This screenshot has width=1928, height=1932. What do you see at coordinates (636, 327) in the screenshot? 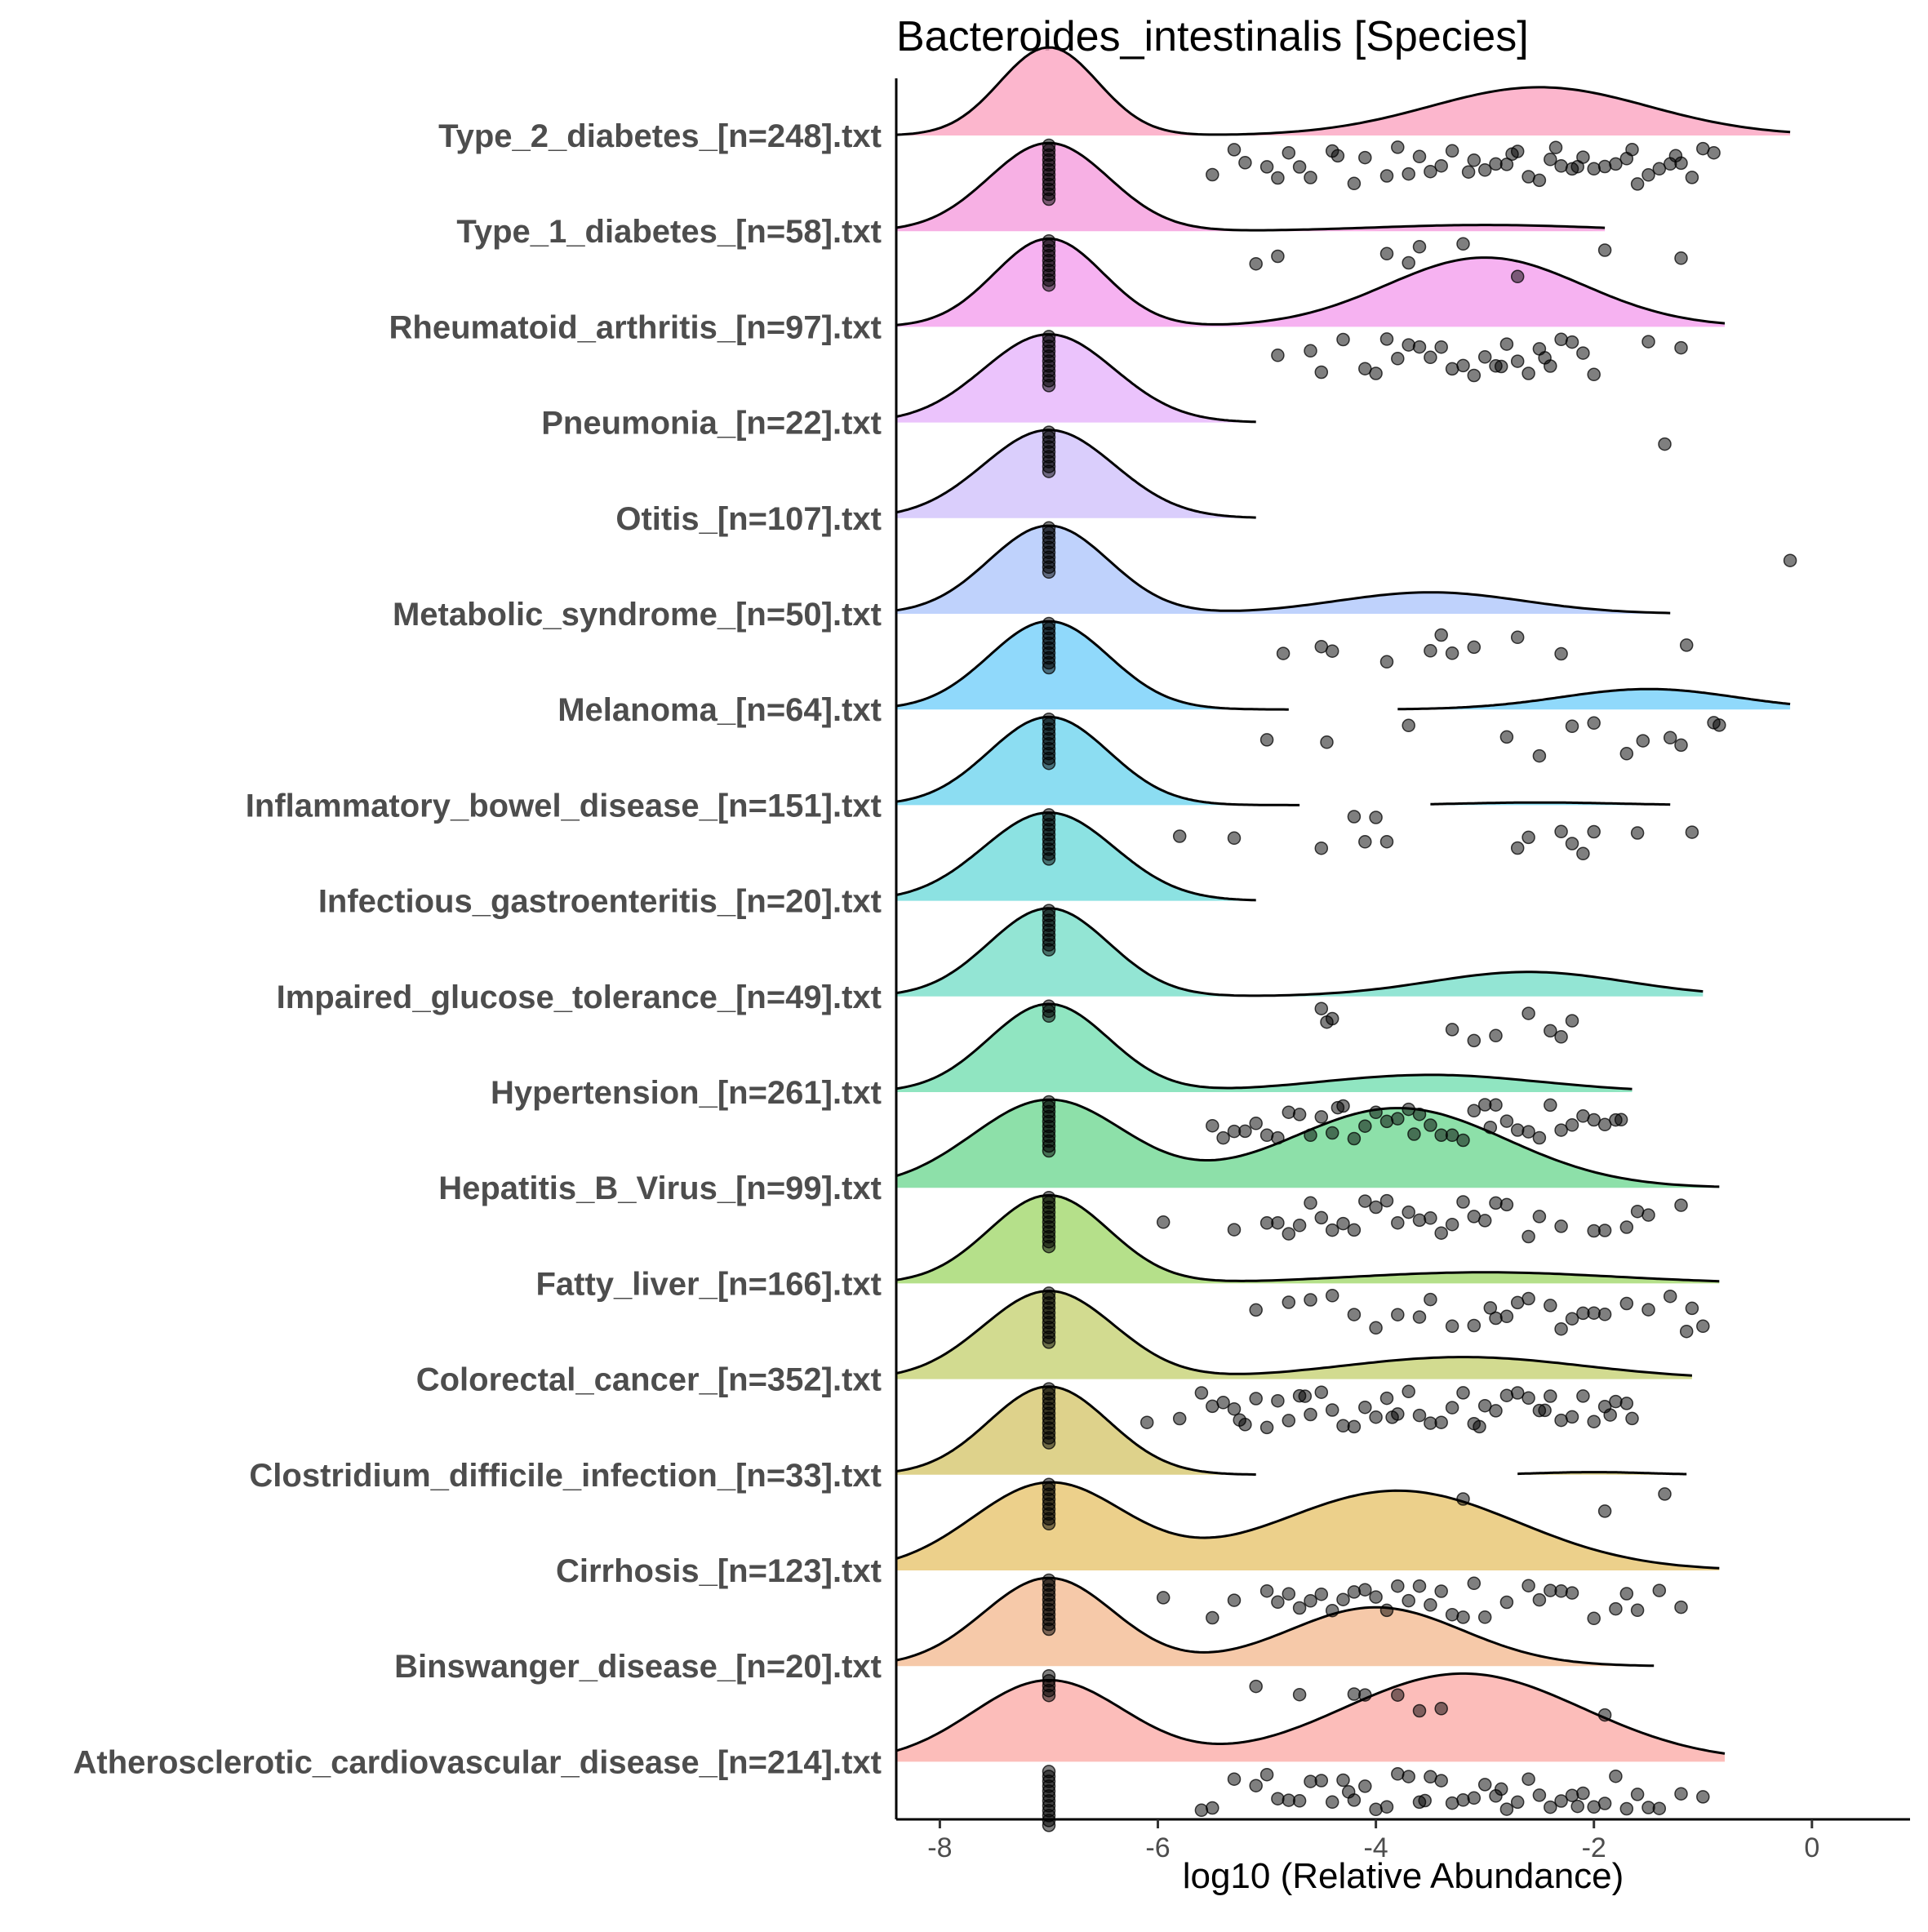
I see `category-label: Rheumatoid_arthritis_[n=97].txt` at bounding box center [636, 327].